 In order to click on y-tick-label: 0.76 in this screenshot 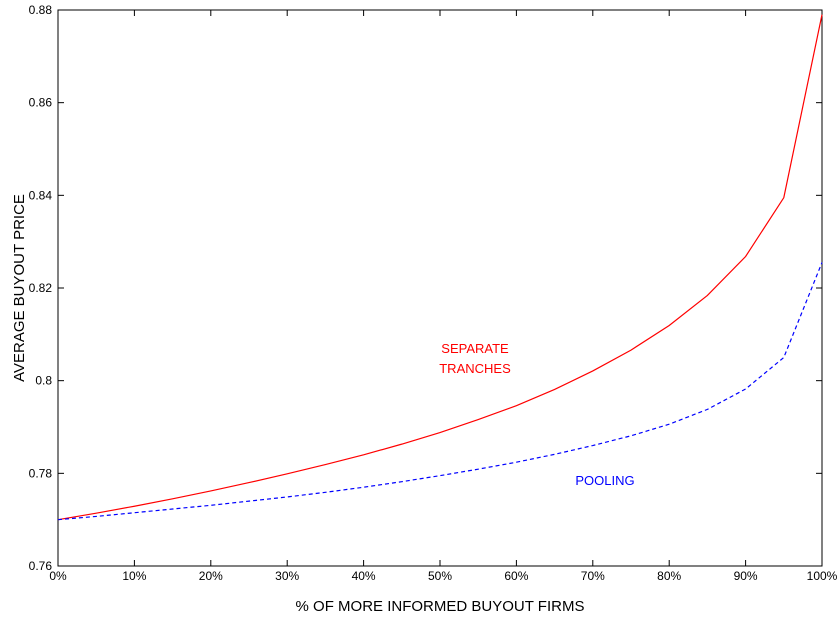, I will do `click(41, 566)`.